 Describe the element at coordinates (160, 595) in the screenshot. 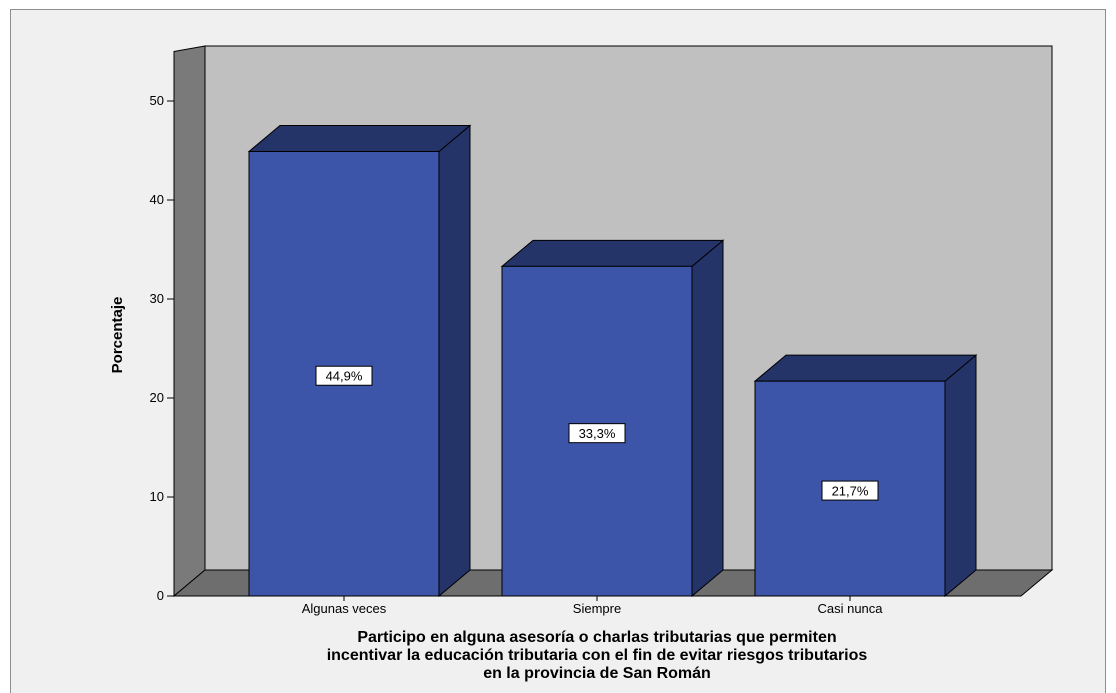

I see `y-tick-label-0: 0` at that location.